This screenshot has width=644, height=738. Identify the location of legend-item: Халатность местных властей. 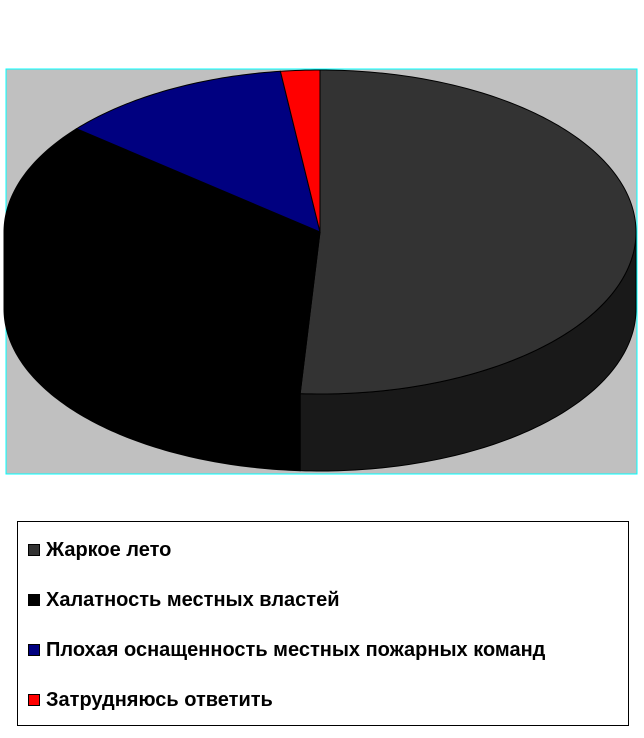
(184, 600).